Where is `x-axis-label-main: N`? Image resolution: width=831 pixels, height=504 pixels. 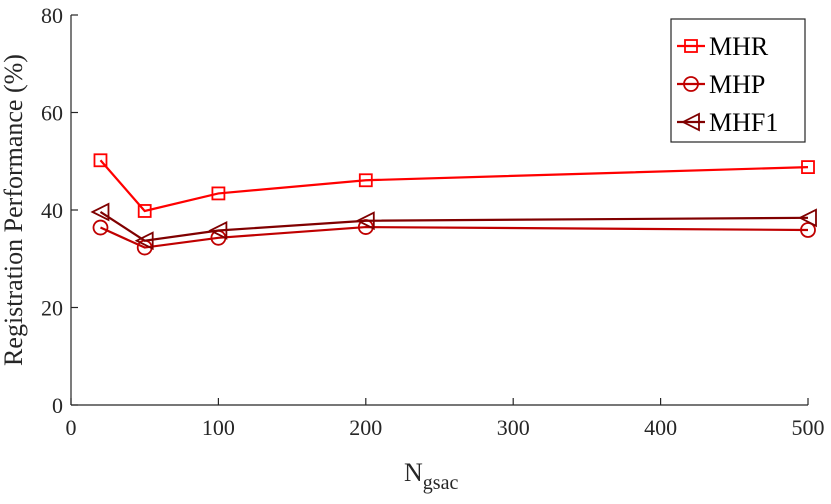
x-axis-label-main: N is located at coordinates (413, 472).